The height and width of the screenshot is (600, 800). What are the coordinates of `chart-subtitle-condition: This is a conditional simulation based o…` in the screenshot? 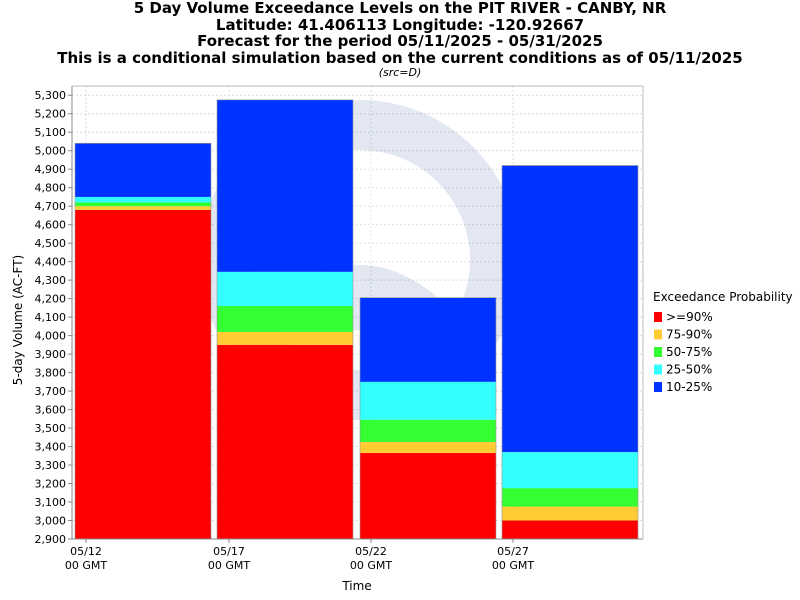 It's located at (400, 57).